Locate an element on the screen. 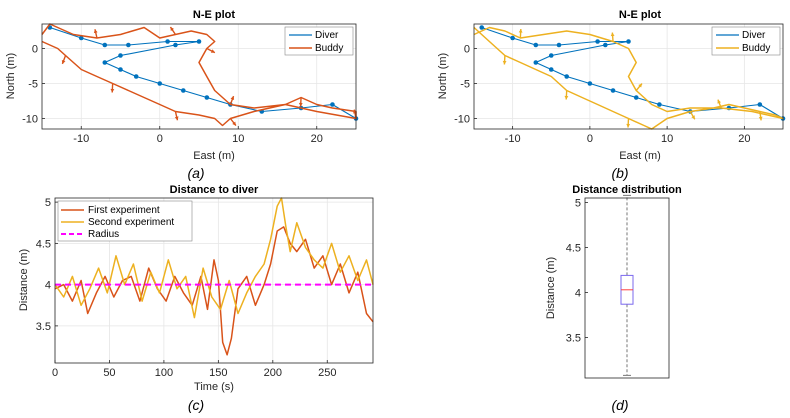 This screenshot has height=418, width=790. panel-b-caption: (b) is located at coordinates (619, 173).